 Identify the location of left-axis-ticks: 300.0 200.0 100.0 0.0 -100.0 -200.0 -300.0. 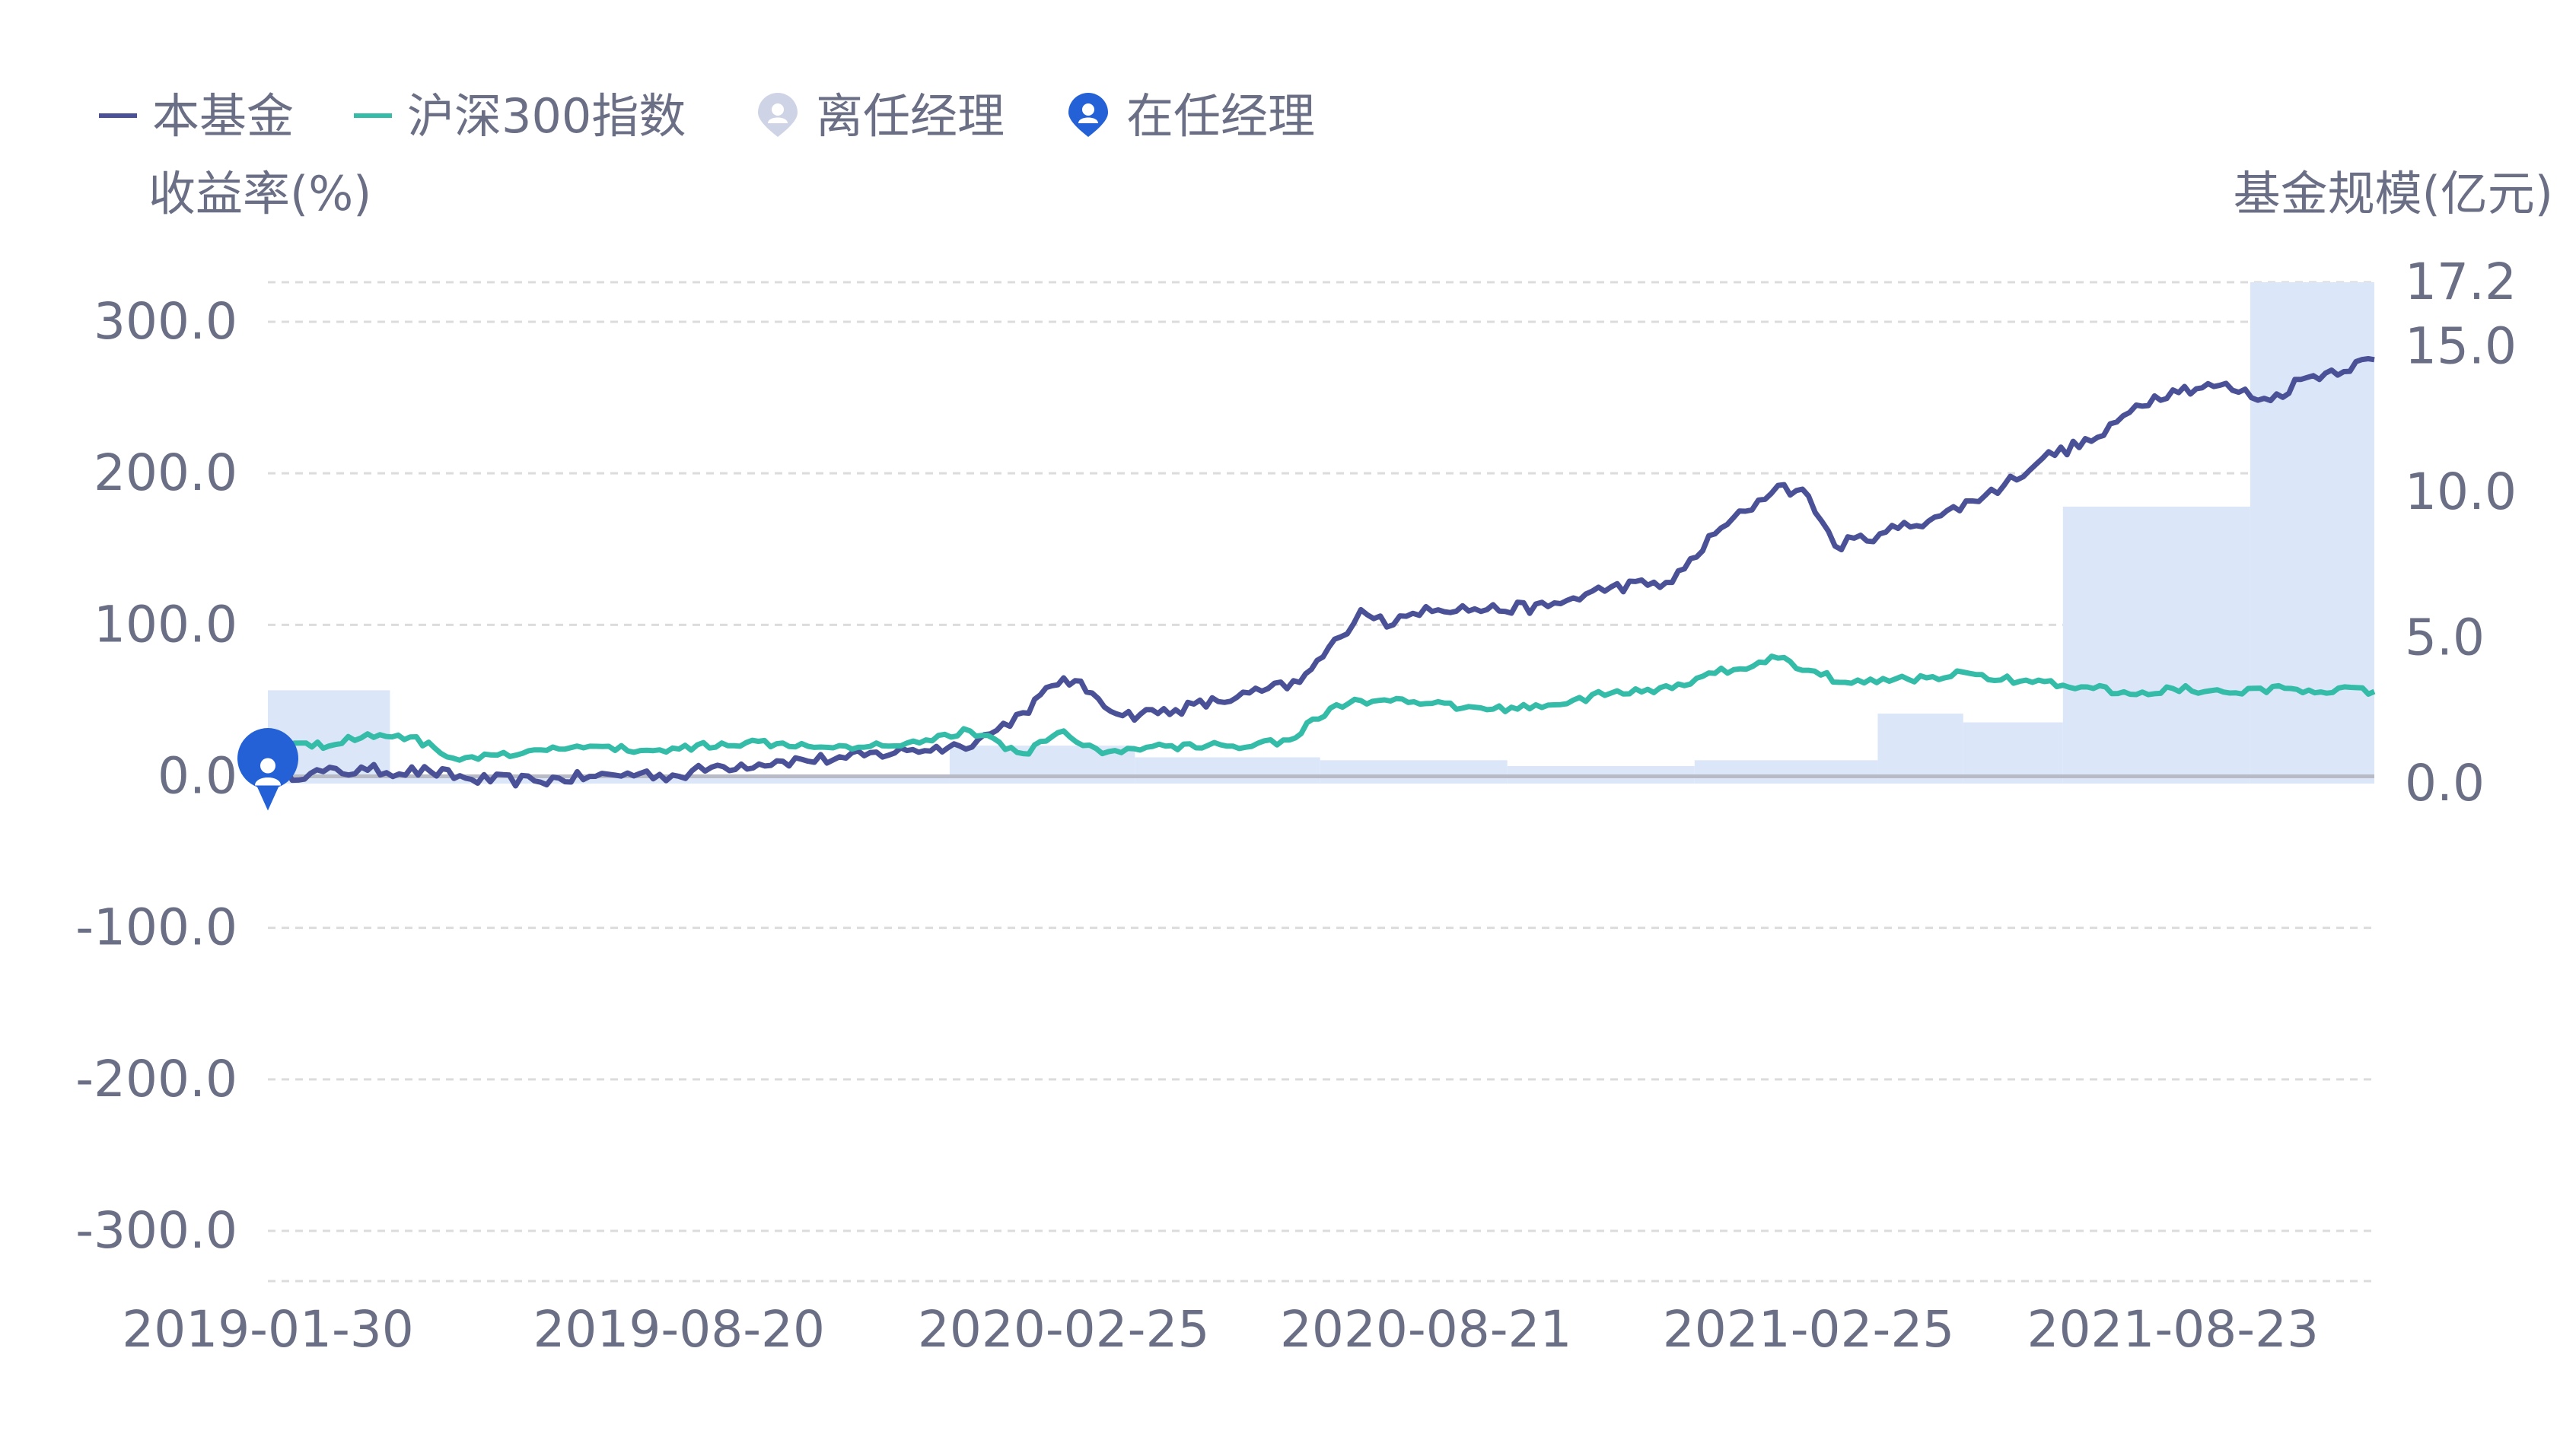
(156, 776).